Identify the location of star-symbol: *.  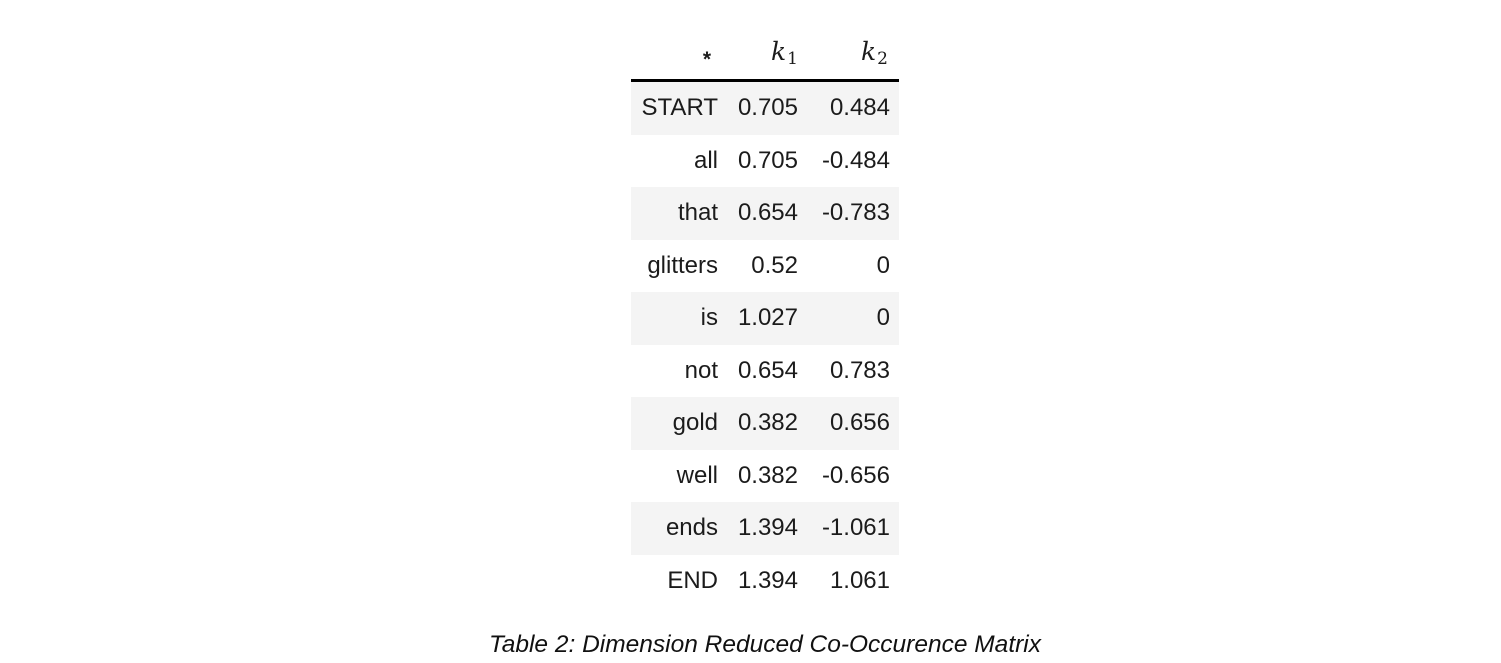
(706, 59).